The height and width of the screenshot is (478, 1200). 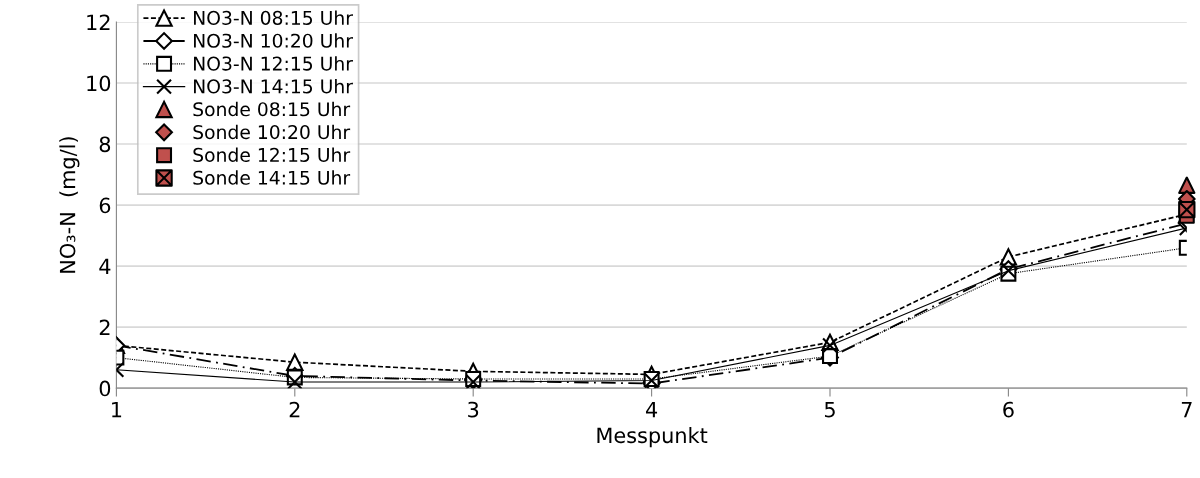 What do you see at coordinates (105, 388) in the screenshot?
I see `y-tick-label: 0` at bounding box center [105, 388].